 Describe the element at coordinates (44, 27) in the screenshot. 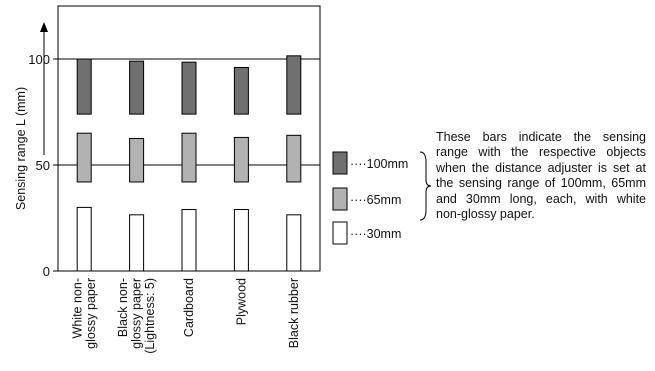

I see `y-axis-arrow-head` at that location.